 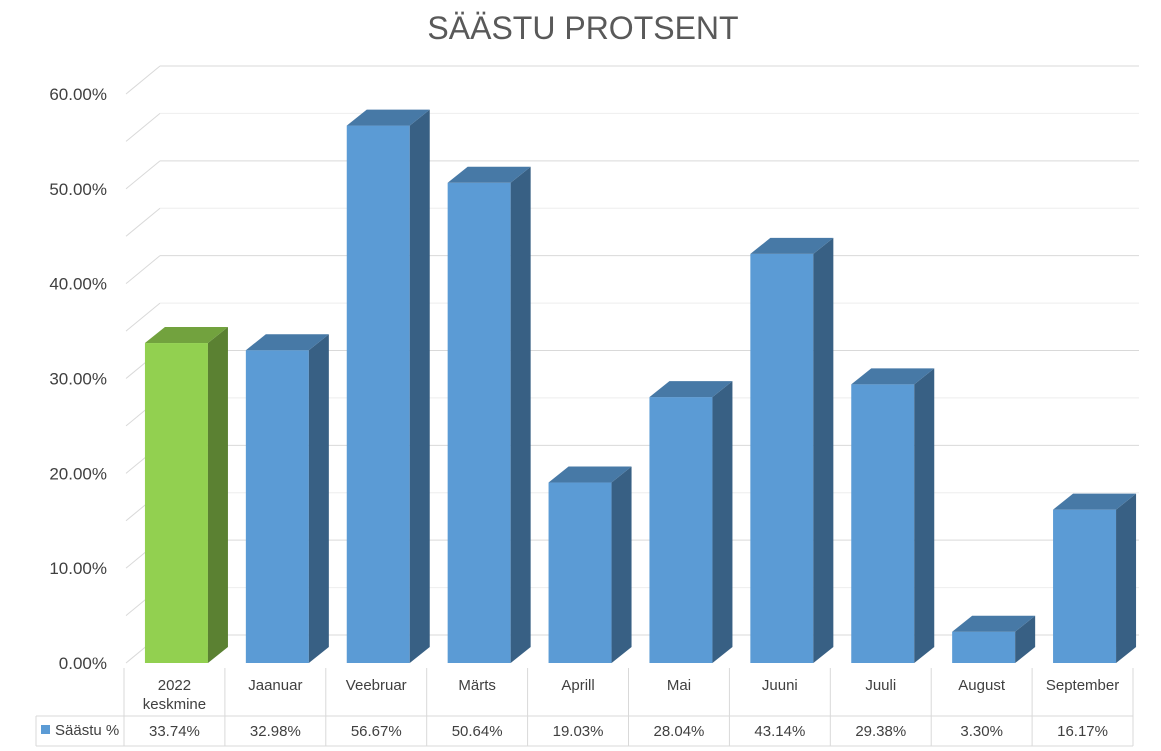 I want to click on category-label: August, so click(x=982, y=685).